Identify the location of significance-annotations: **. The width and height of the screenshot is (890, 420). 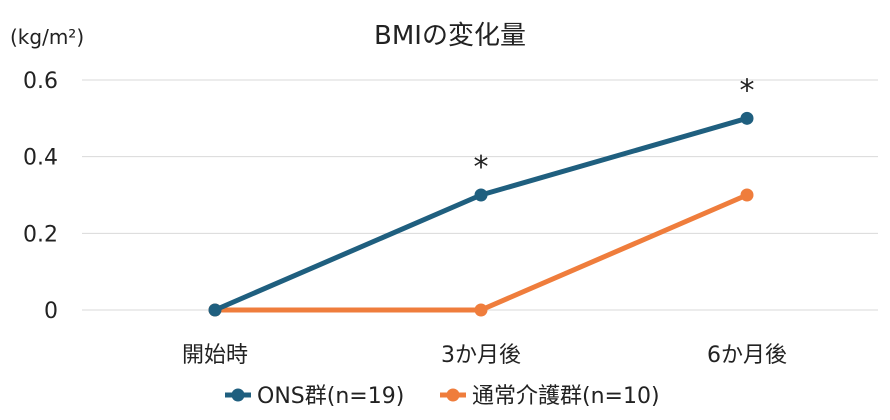
(614, 129).